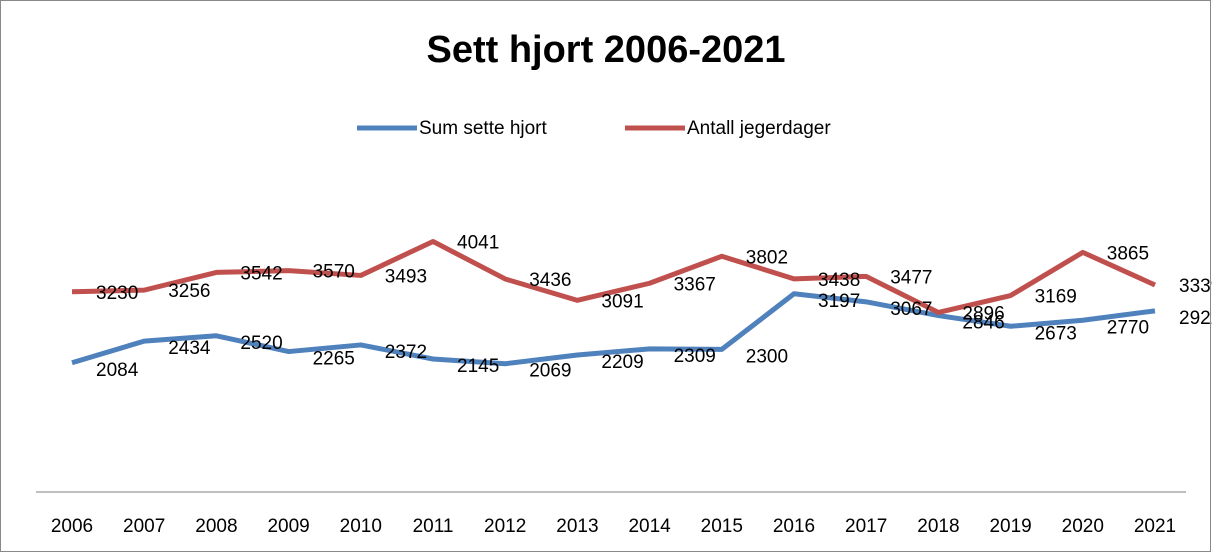  I want to click on data-label: 2434, so click(189, 348).